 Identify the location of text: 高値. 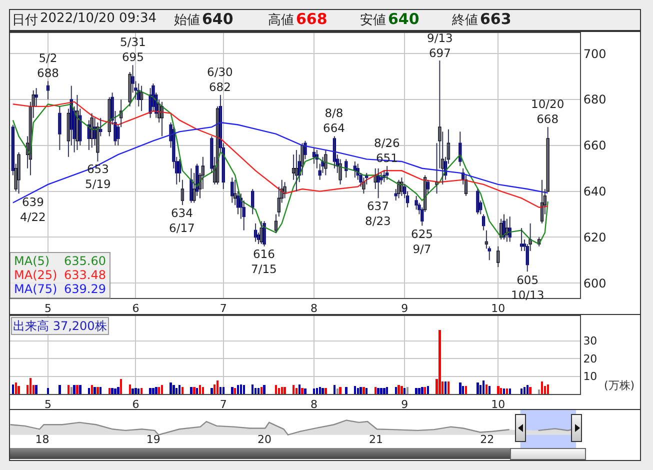
(281, 20).